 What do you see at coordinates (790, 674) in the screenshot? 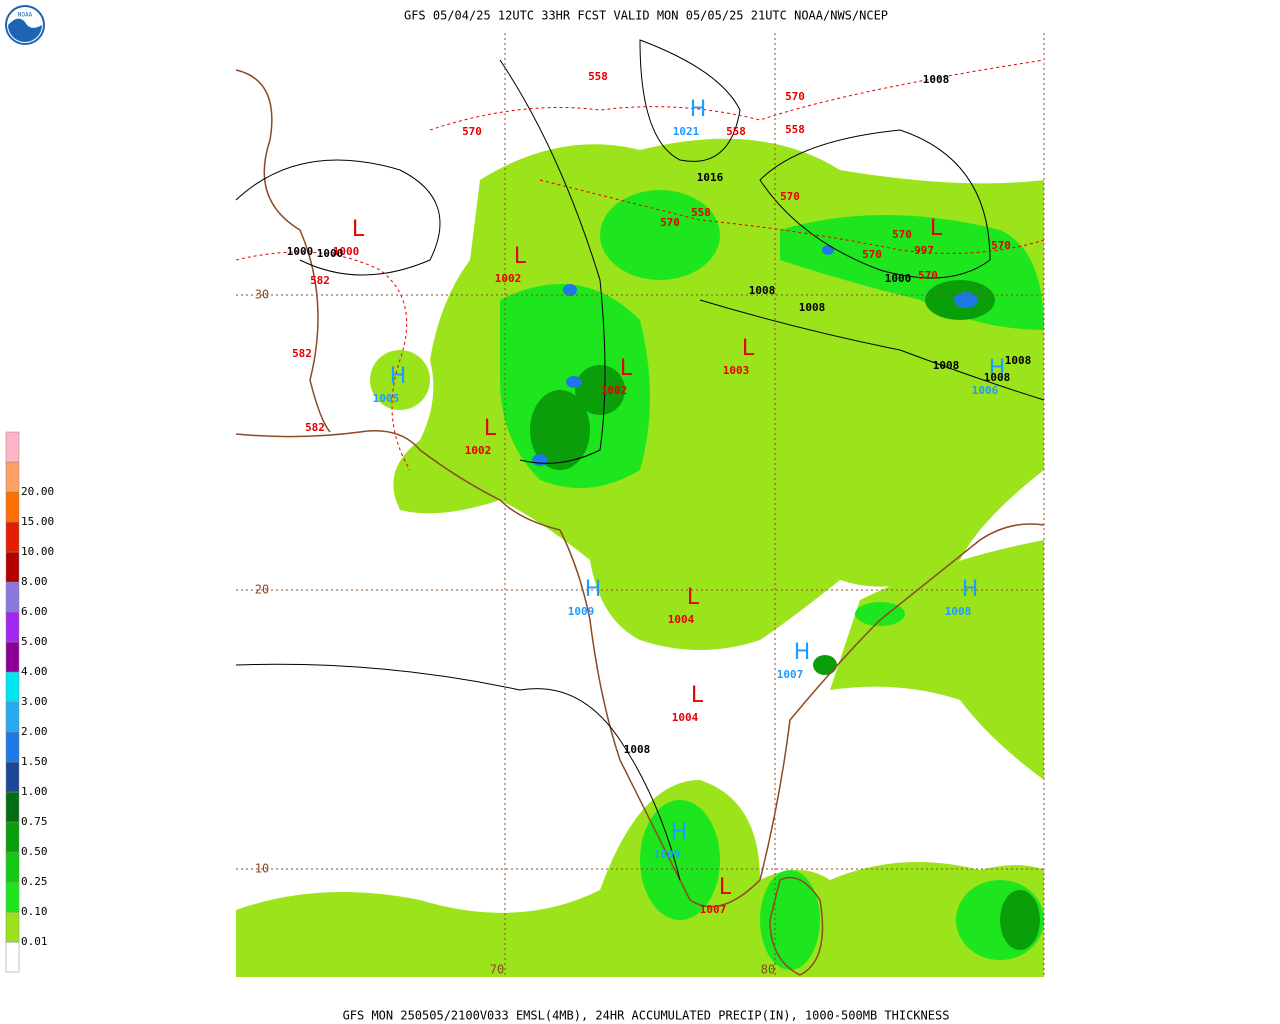
I see `pressure-value: 1007` at bounding box center [790, 674].